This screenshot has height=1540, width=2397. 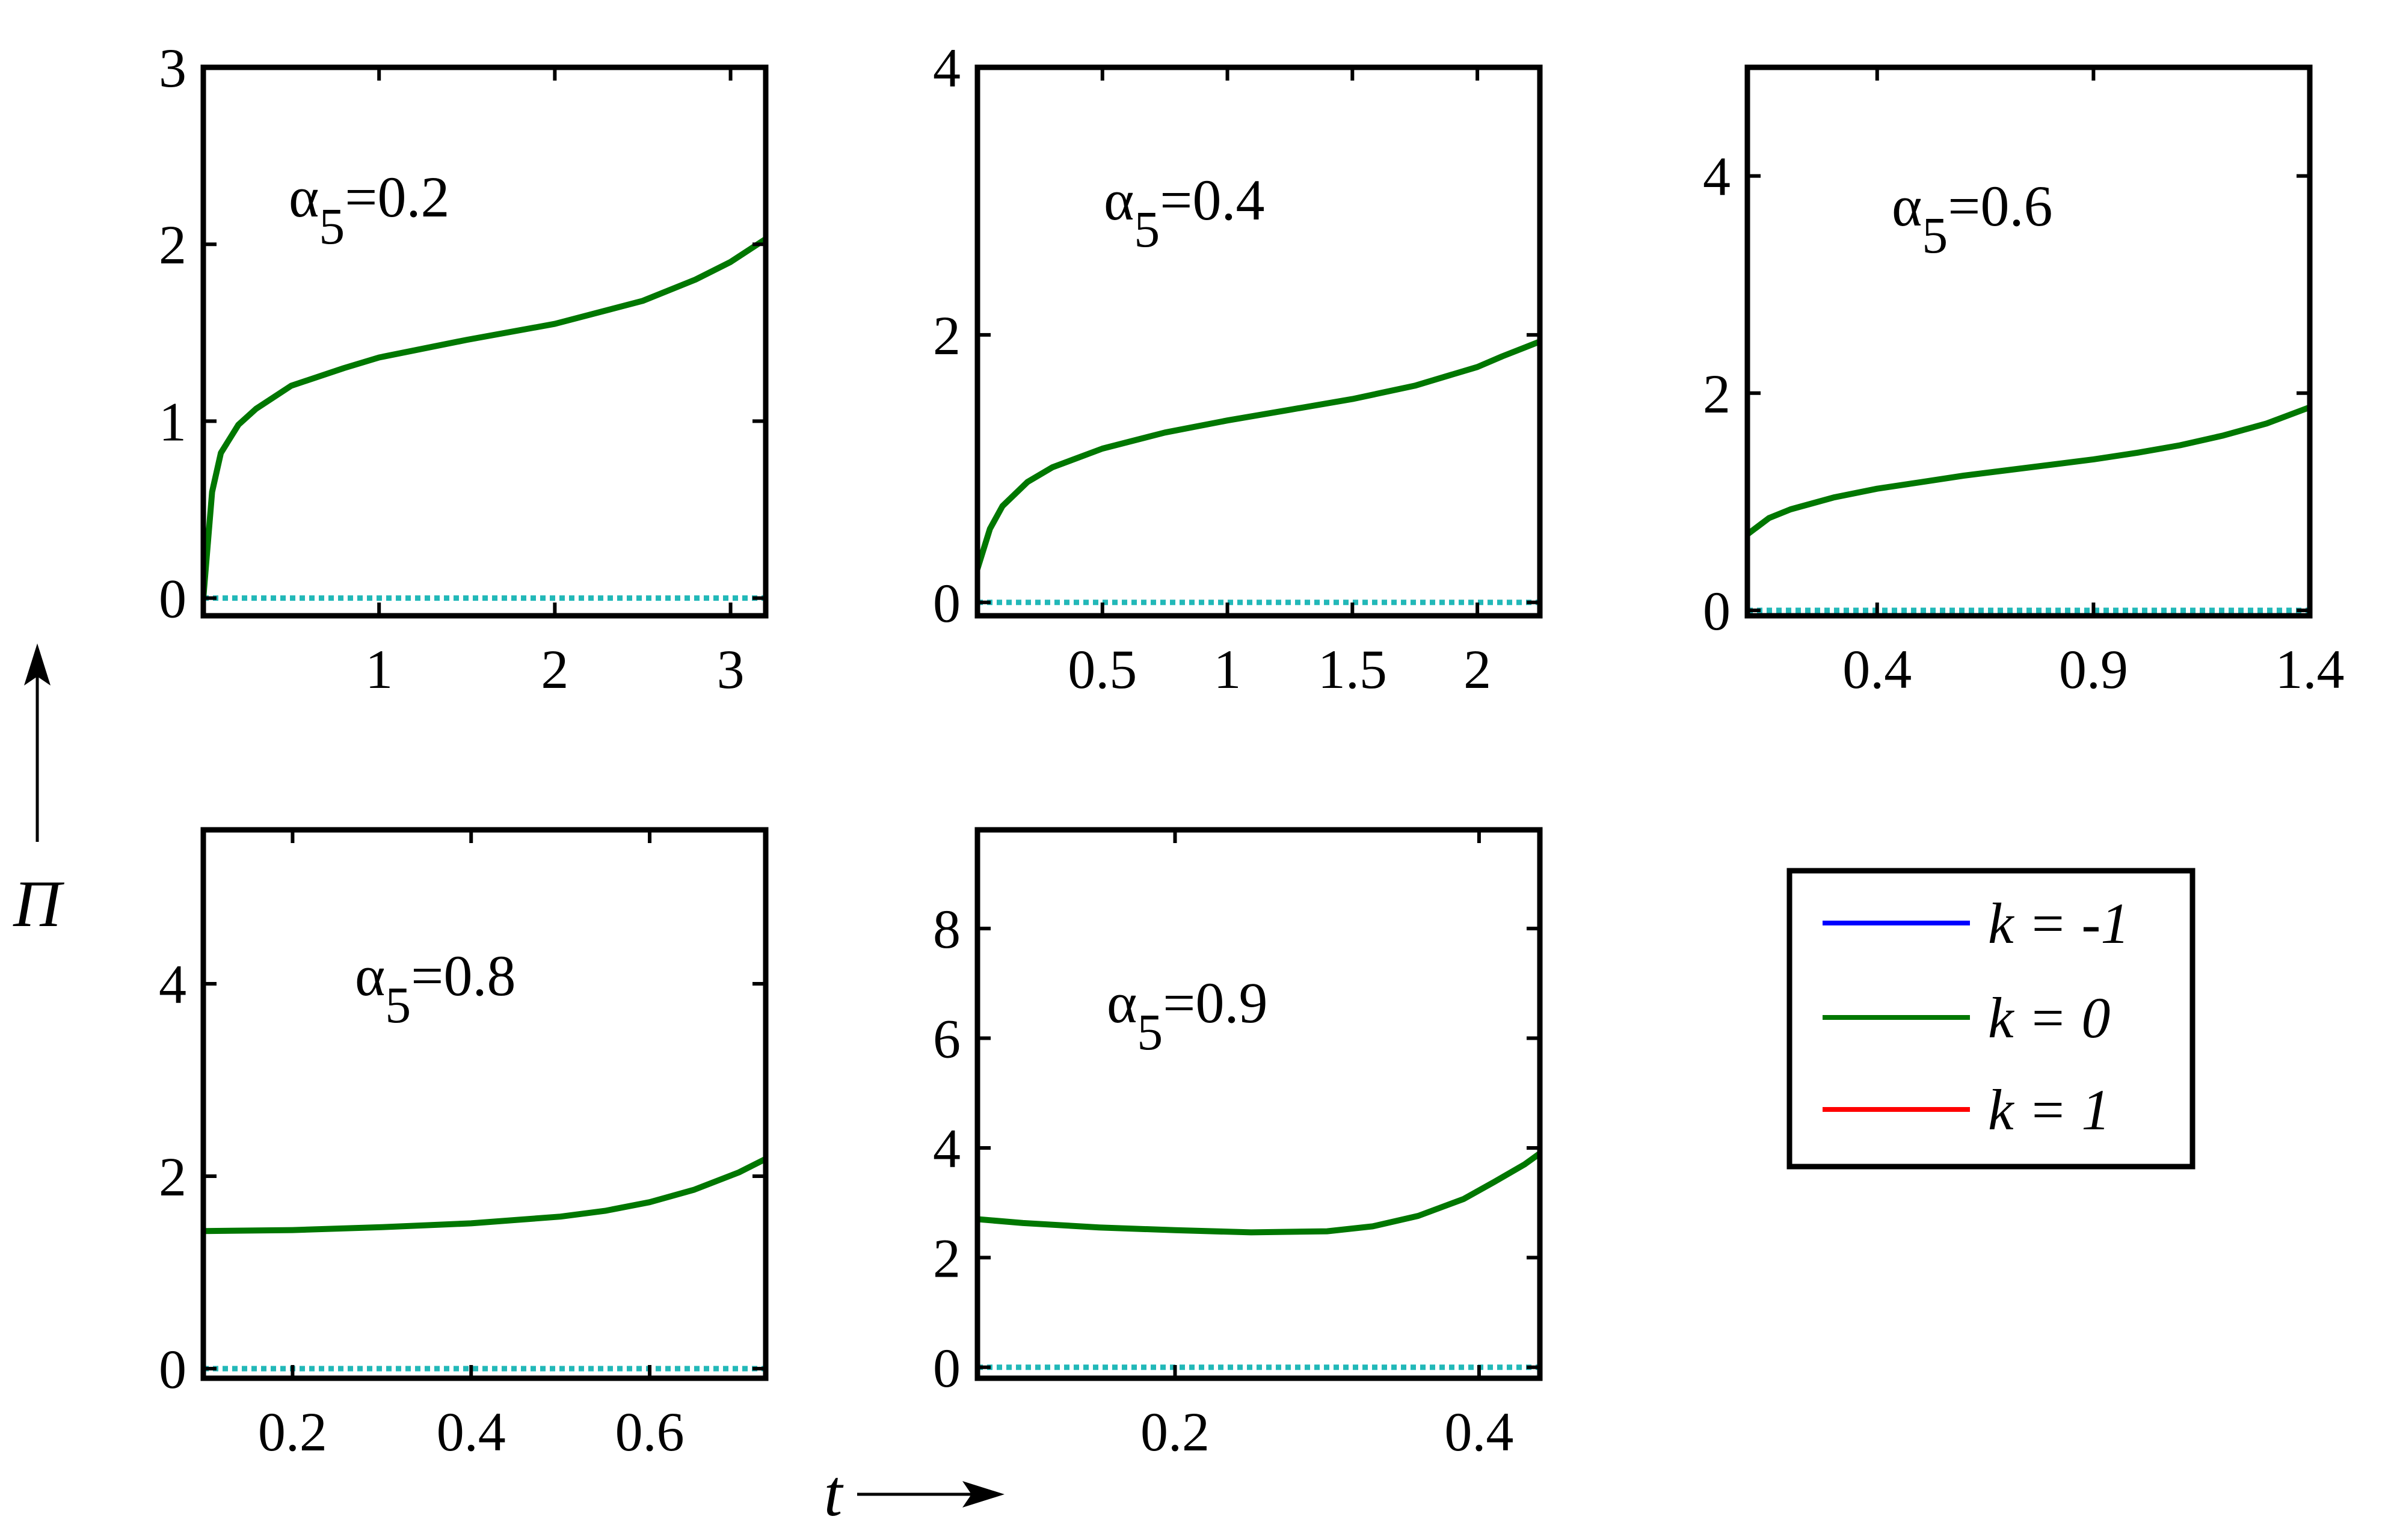 I want to click on x-axis-label: t, so click(x=834, y=1493).